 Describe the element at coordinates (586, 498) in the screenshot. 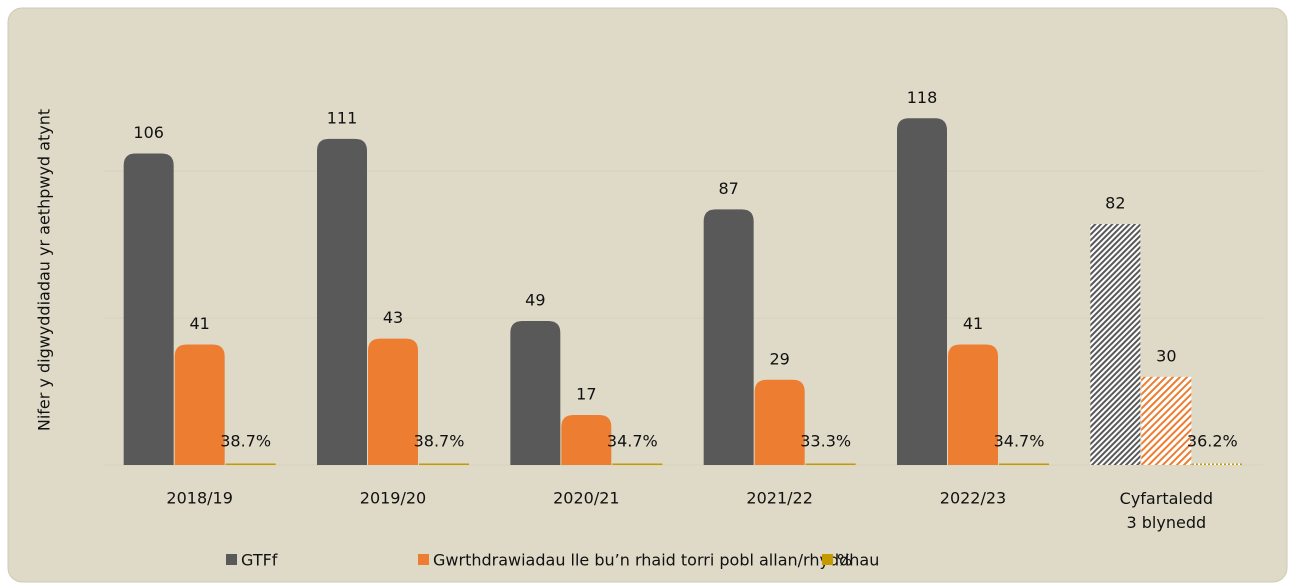

I see `x-tick-label: 2020/21` at that location.